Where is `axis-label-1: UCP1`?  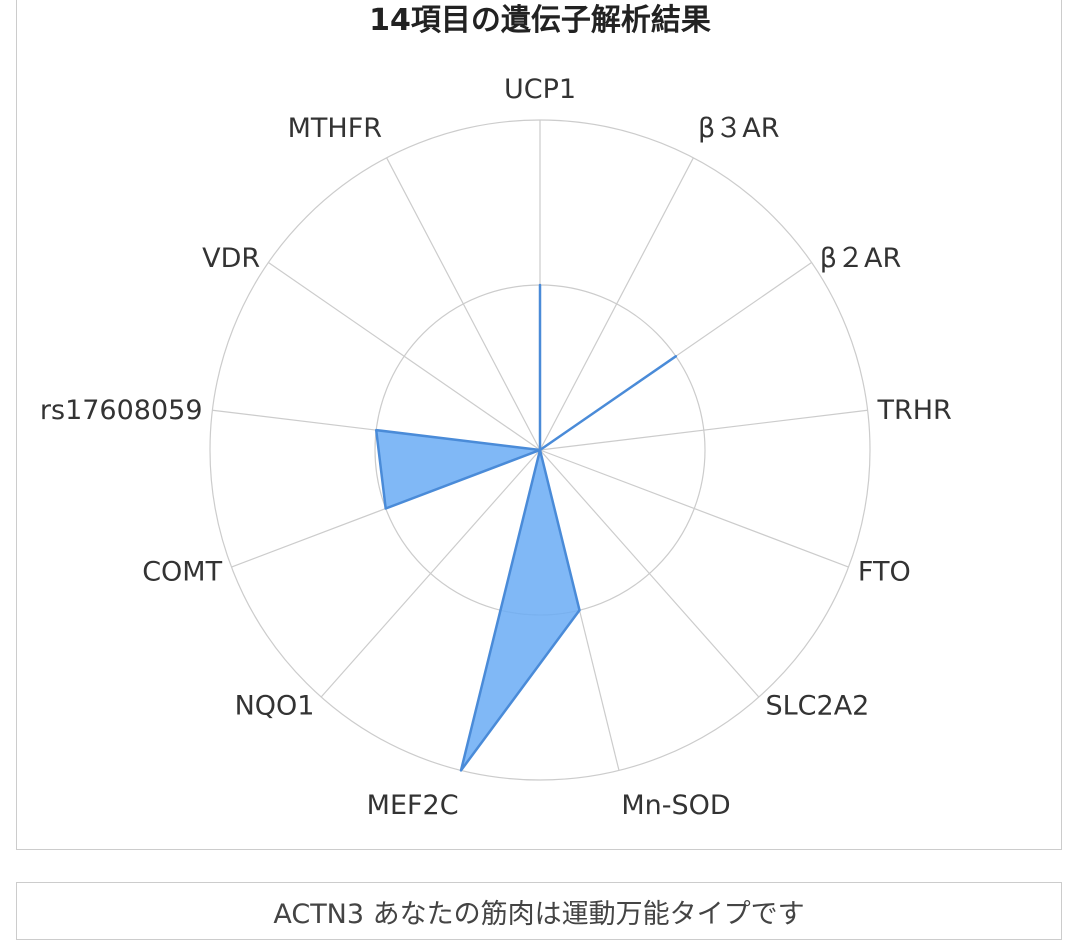
axis-label-1: UCP1 is located at coordinates (540, 89).